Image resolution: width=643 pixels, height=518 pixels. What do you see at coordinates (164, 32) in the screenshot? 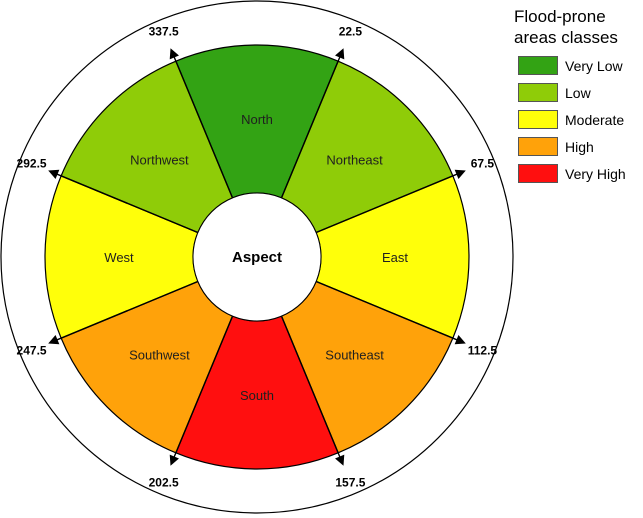
I see `degree-label: 337.5` at bounding box center [164, 32].